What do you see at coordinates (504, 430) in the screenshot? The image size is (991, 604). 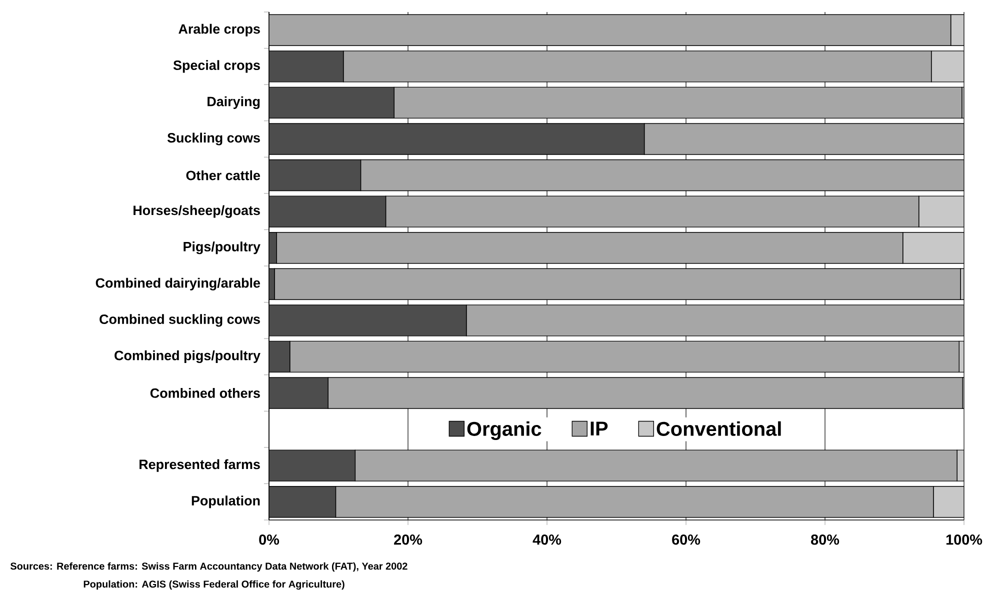 I see `legend-label: Organic` at bounding box center [504, 430].